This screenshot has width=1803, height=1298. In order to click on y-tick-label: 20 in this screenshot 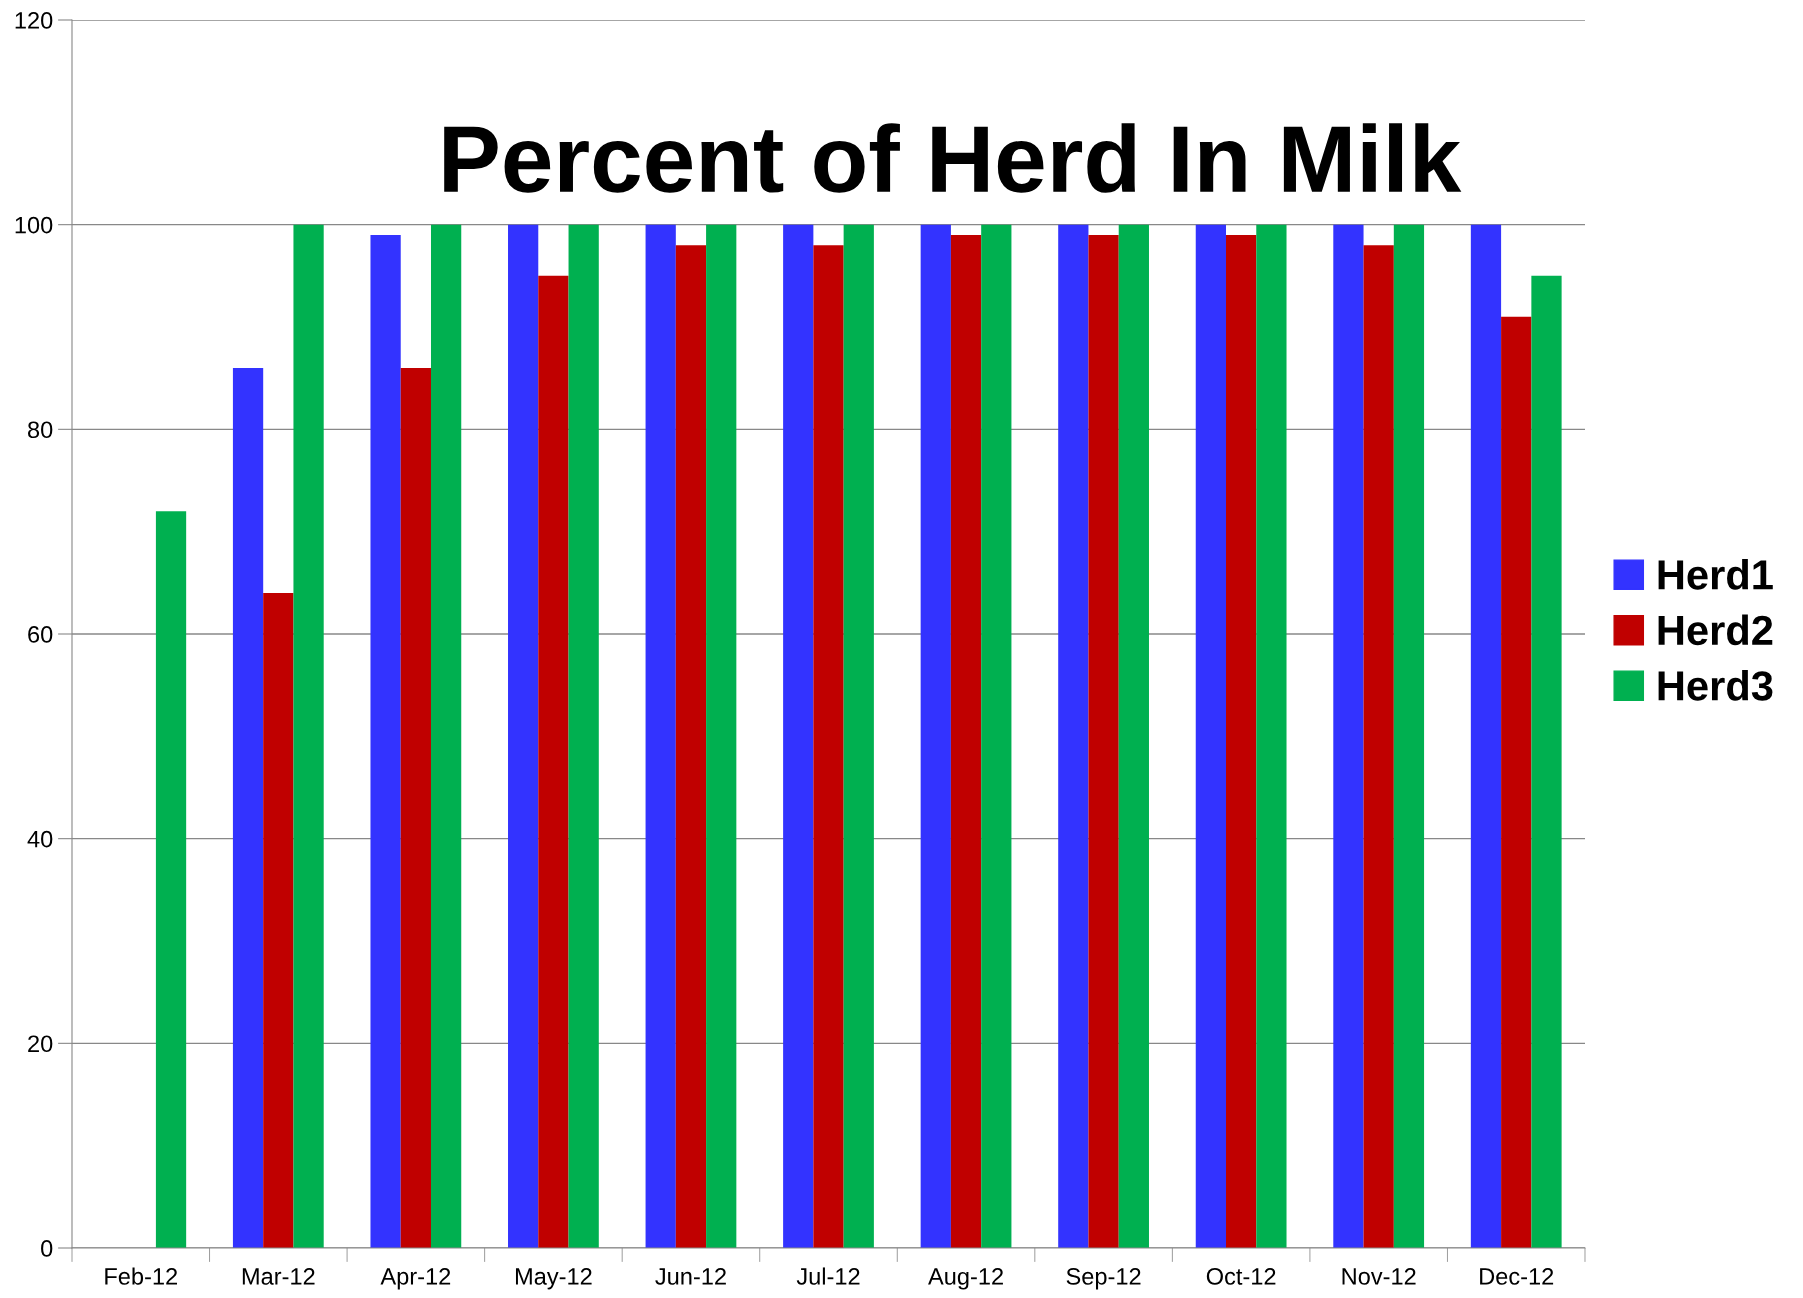, I will do `click(40, 1044)`.